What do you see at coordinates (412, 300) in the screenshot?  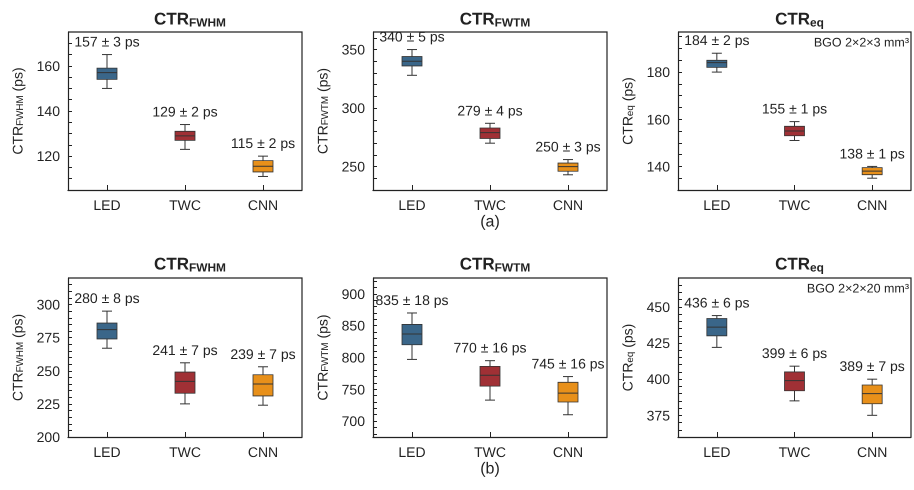 I see `annotation: 835 ± 18 ps` at bounding box center [412, 300].